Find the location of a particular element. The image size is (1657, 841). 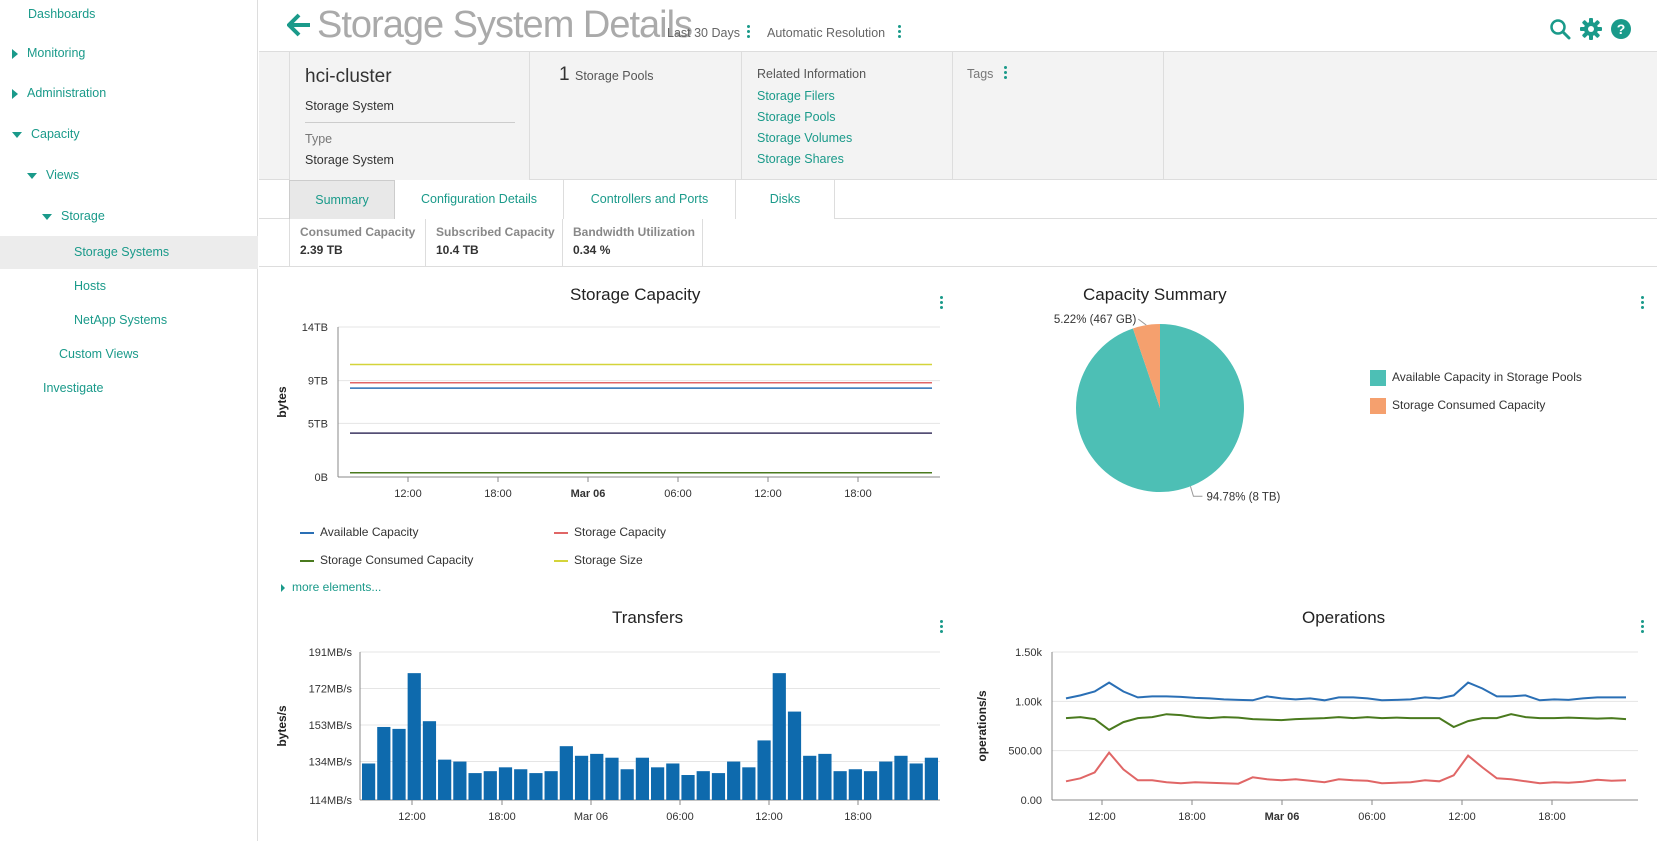

pie-label-available: 94.78% (8 TB) is located at coordinates (1243, 497).